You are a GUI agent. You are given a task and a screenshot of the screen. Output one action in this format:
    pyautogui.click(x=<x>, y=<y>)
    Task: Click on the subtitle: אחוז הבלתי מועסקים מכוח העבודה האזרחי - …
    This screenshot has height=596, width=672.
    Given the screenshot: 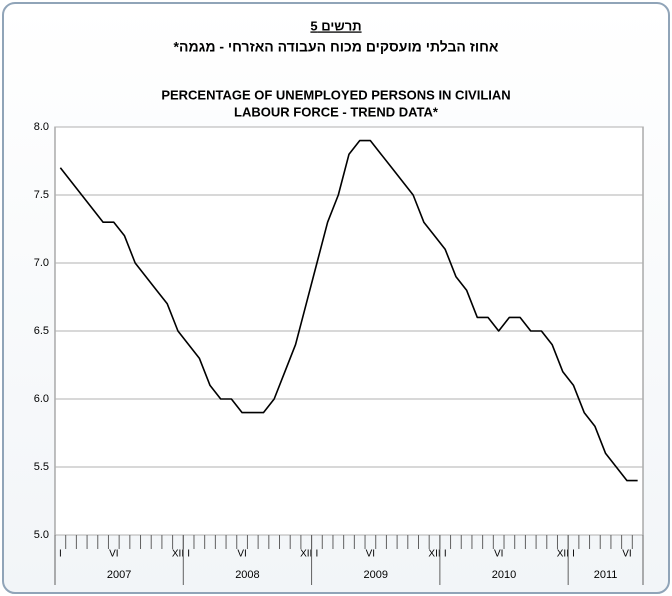 What is the action you would take?
    pyautogui.click(x=336, y=47)
    